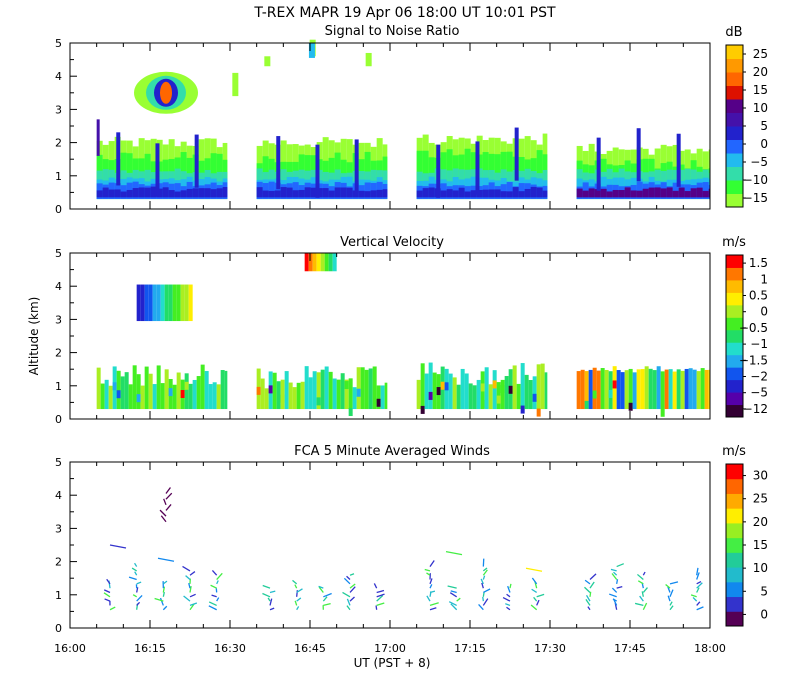 This screenshot has width=800, height=700. What do you see at coordinates (368, 59) in the screenshot?
I see `snr-fragment` at bounding box center [368, 59].